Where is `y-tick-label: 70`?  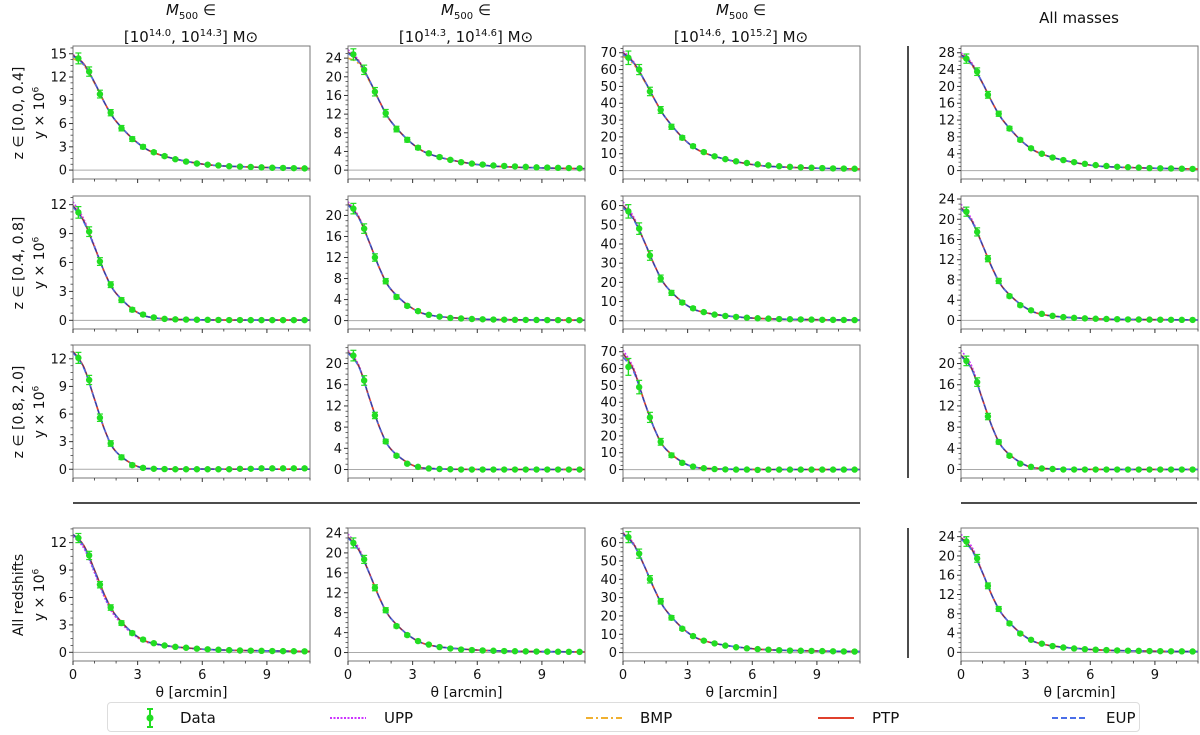 y-tick-label: 70 is located at coordinates (608, 53).